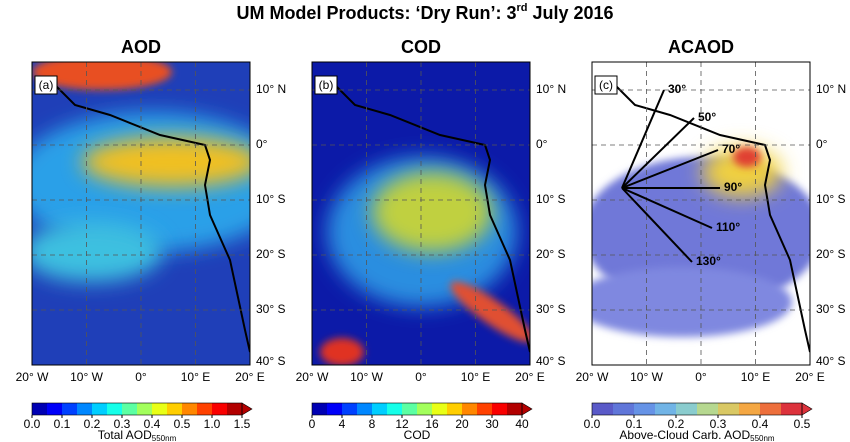  What do you see at coordinates (212, 424) in the screenshot?
I see `colorbar-tick-label: 1.0` at bounding box center [212, 424].